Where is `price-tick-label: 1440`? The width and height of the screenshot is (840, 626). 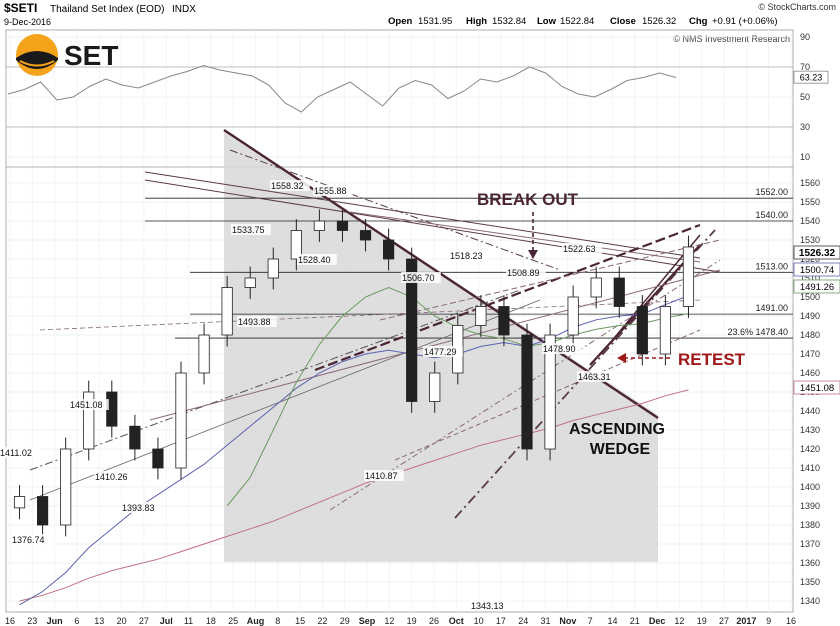 price-tick-label: 1440 is located at coordinates (810, 411).